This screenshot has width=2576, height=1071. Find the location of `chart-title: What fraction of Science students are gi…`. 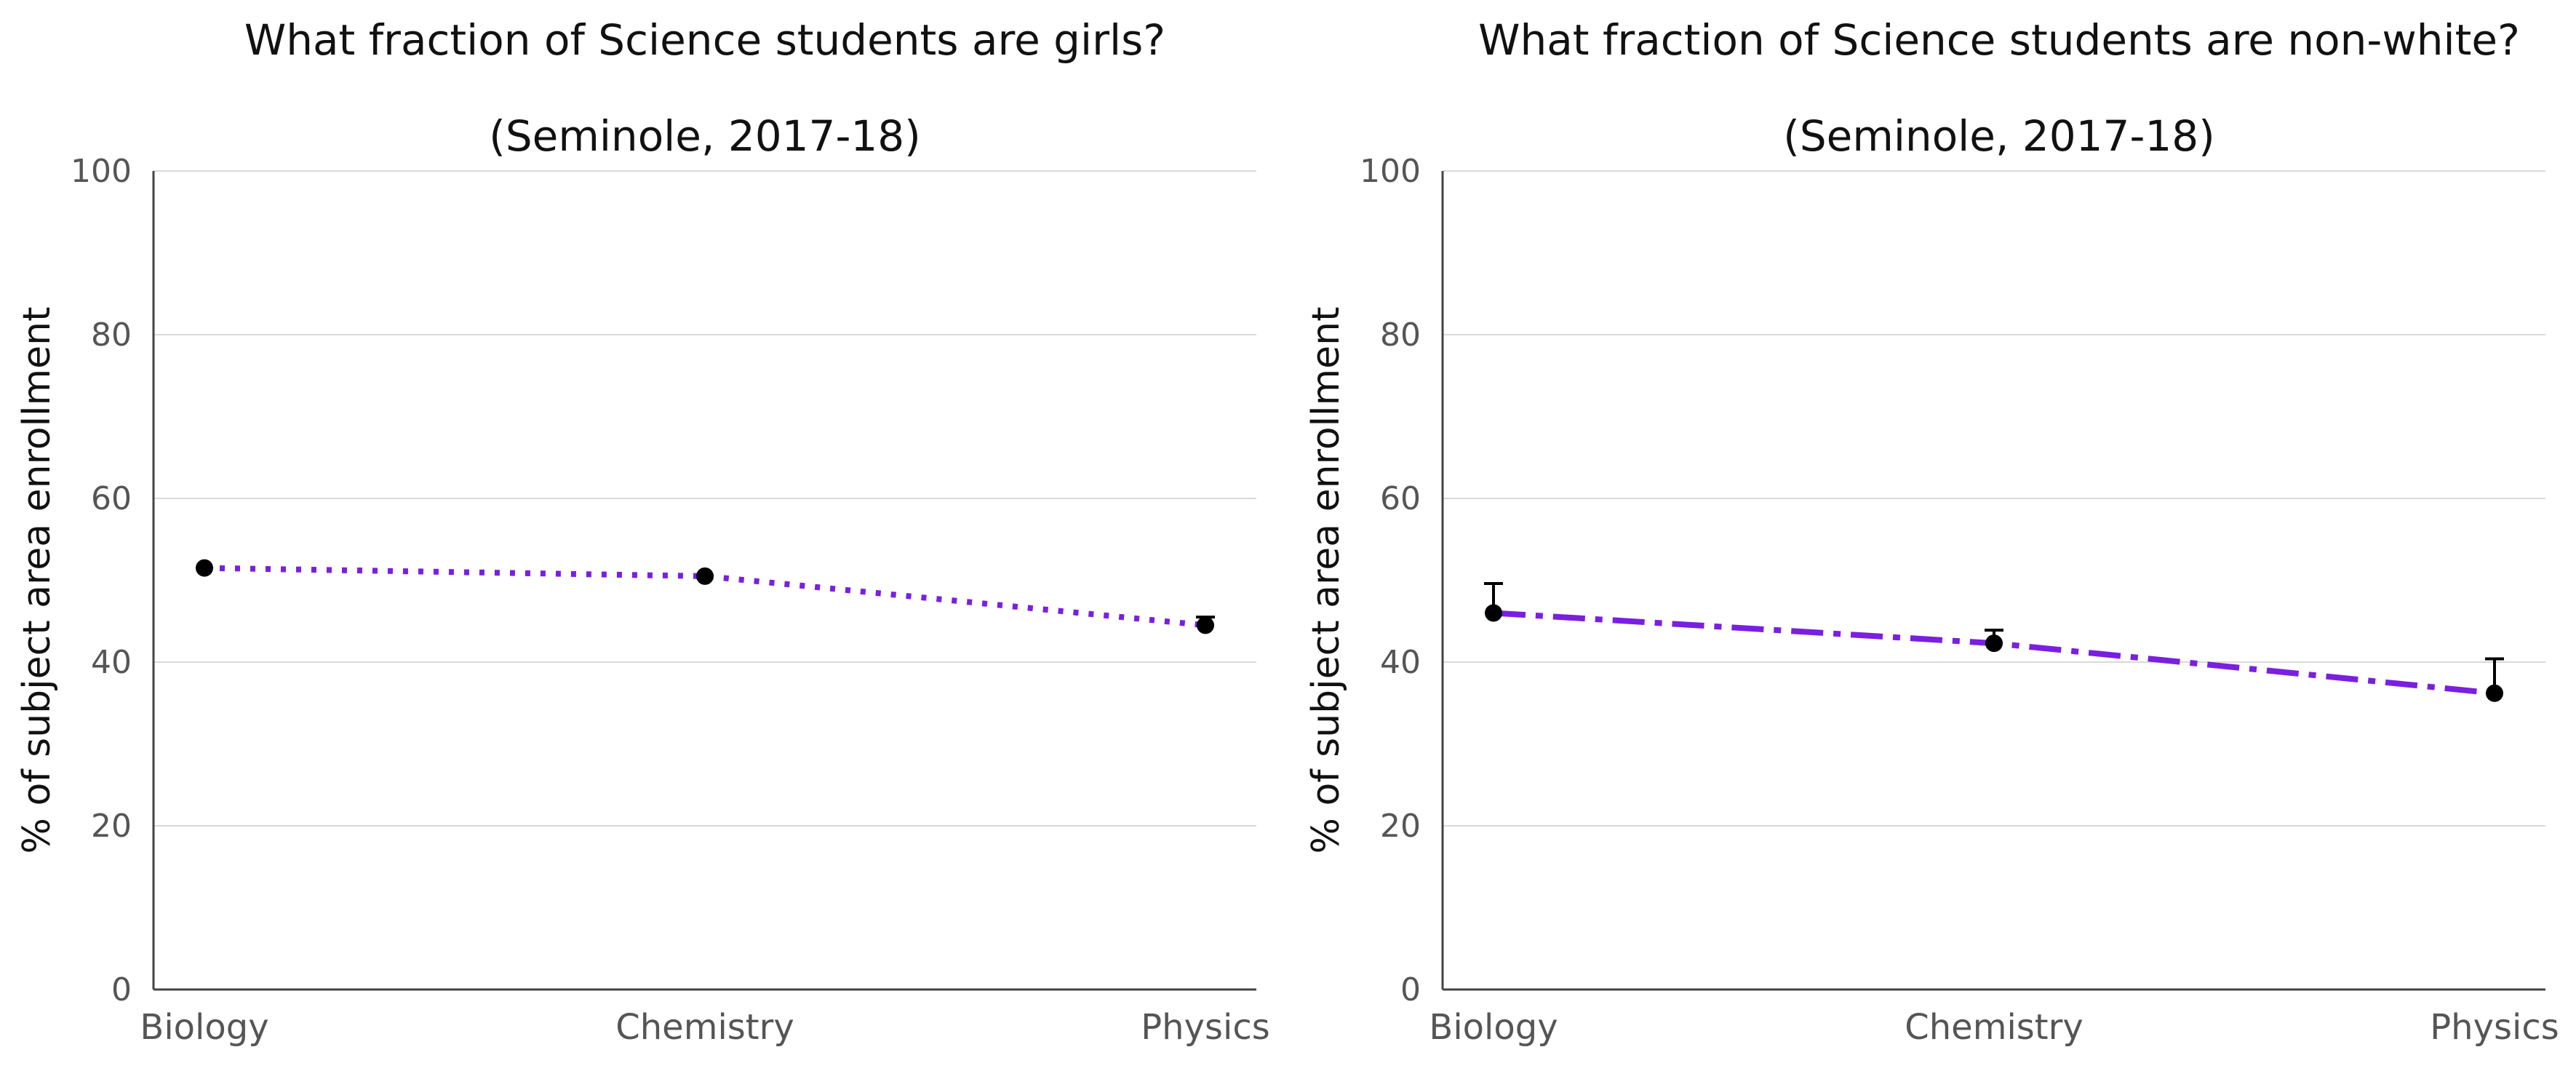

chart-title: What fraction of Science students are gi… is located at coordinates (704, 40).